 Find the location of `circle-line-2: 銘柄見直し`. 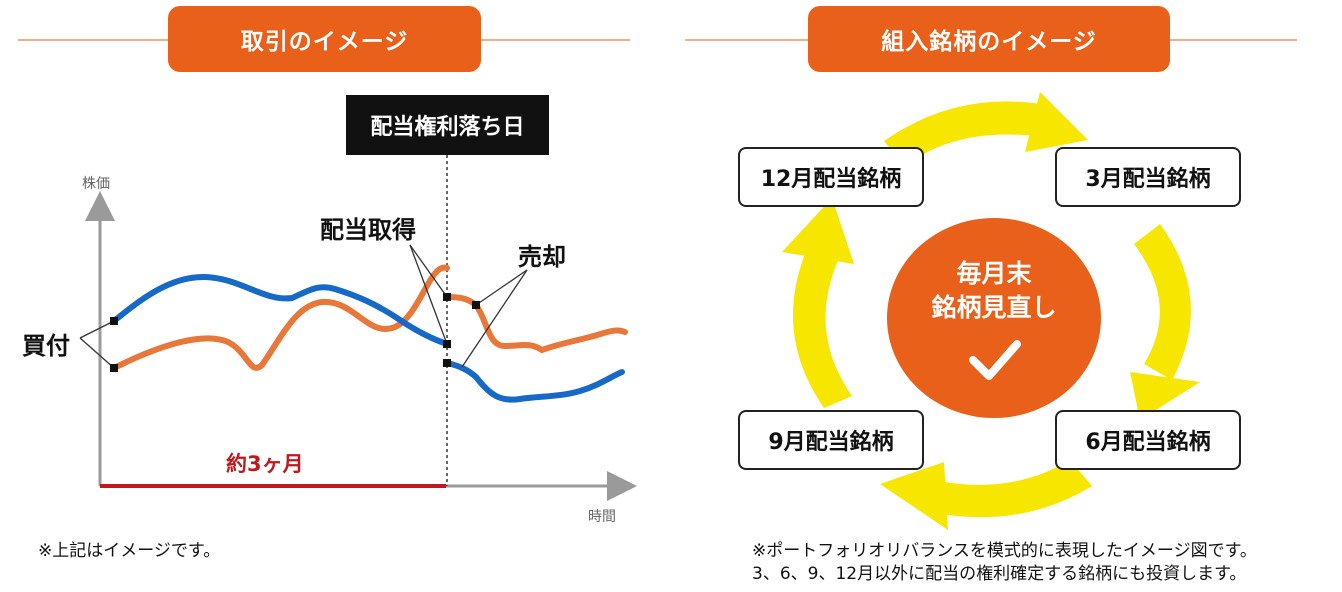

circle-line-2: 銘柄見直し is located at coordinates (994, 307).